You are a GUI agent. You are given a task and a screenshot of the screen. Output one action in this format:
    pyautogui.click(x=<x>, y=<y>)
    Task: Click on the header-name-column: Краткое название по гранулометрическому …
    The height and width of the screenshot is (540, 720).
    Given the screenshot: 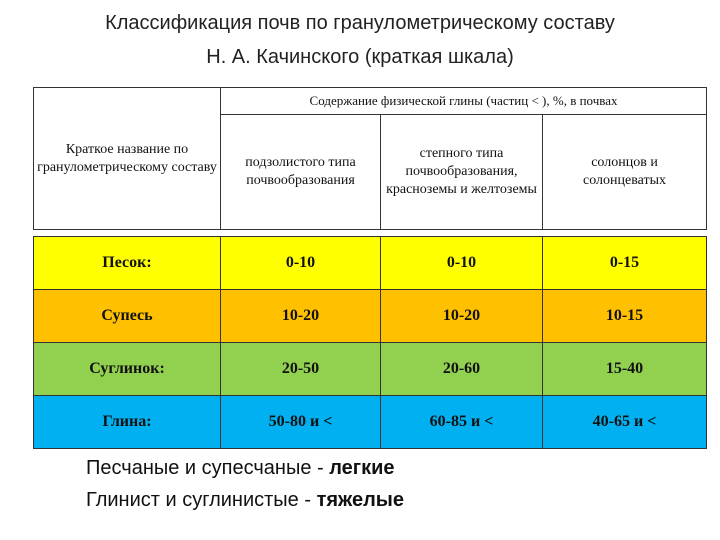 What is the action you would take?
    pyautogui.click(x=127, y=158)
    